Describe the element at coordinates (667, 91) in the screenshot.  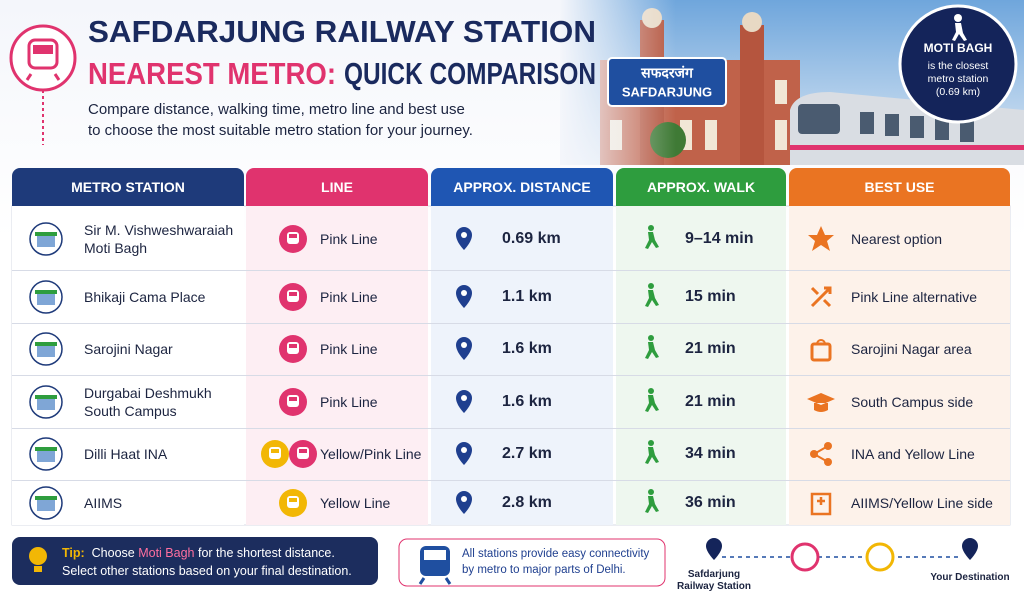
I see `sign-english: SAFDARJUNG` at that location.